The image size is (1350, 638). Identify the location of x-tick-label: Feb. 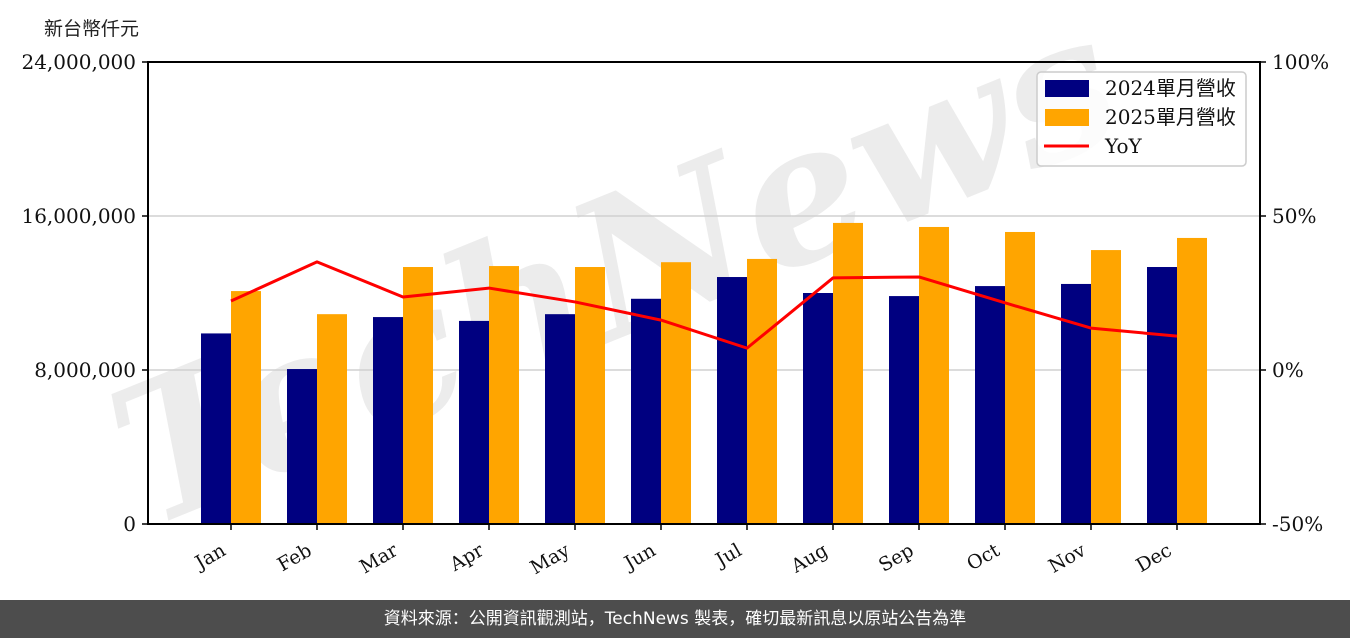
(295, 557).